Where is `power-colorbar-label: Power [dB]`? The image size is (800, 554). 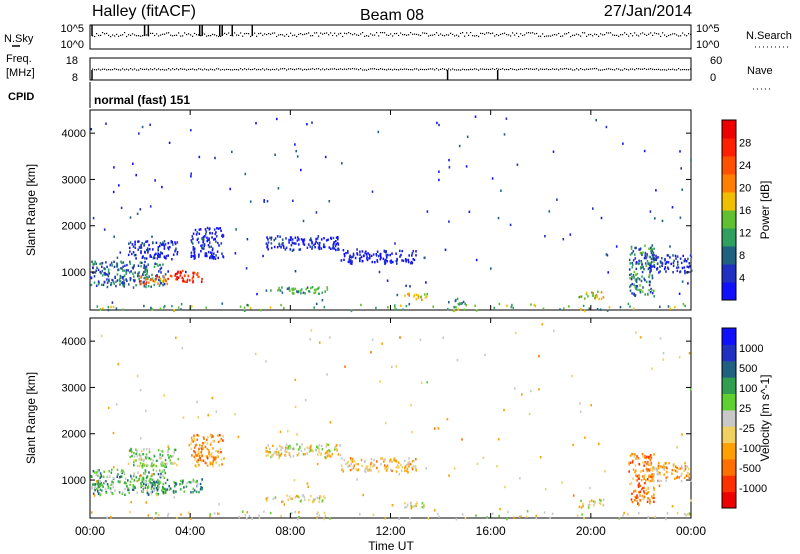 power-colorbar-label: Power [dB] is located at coordinates (765, 210).